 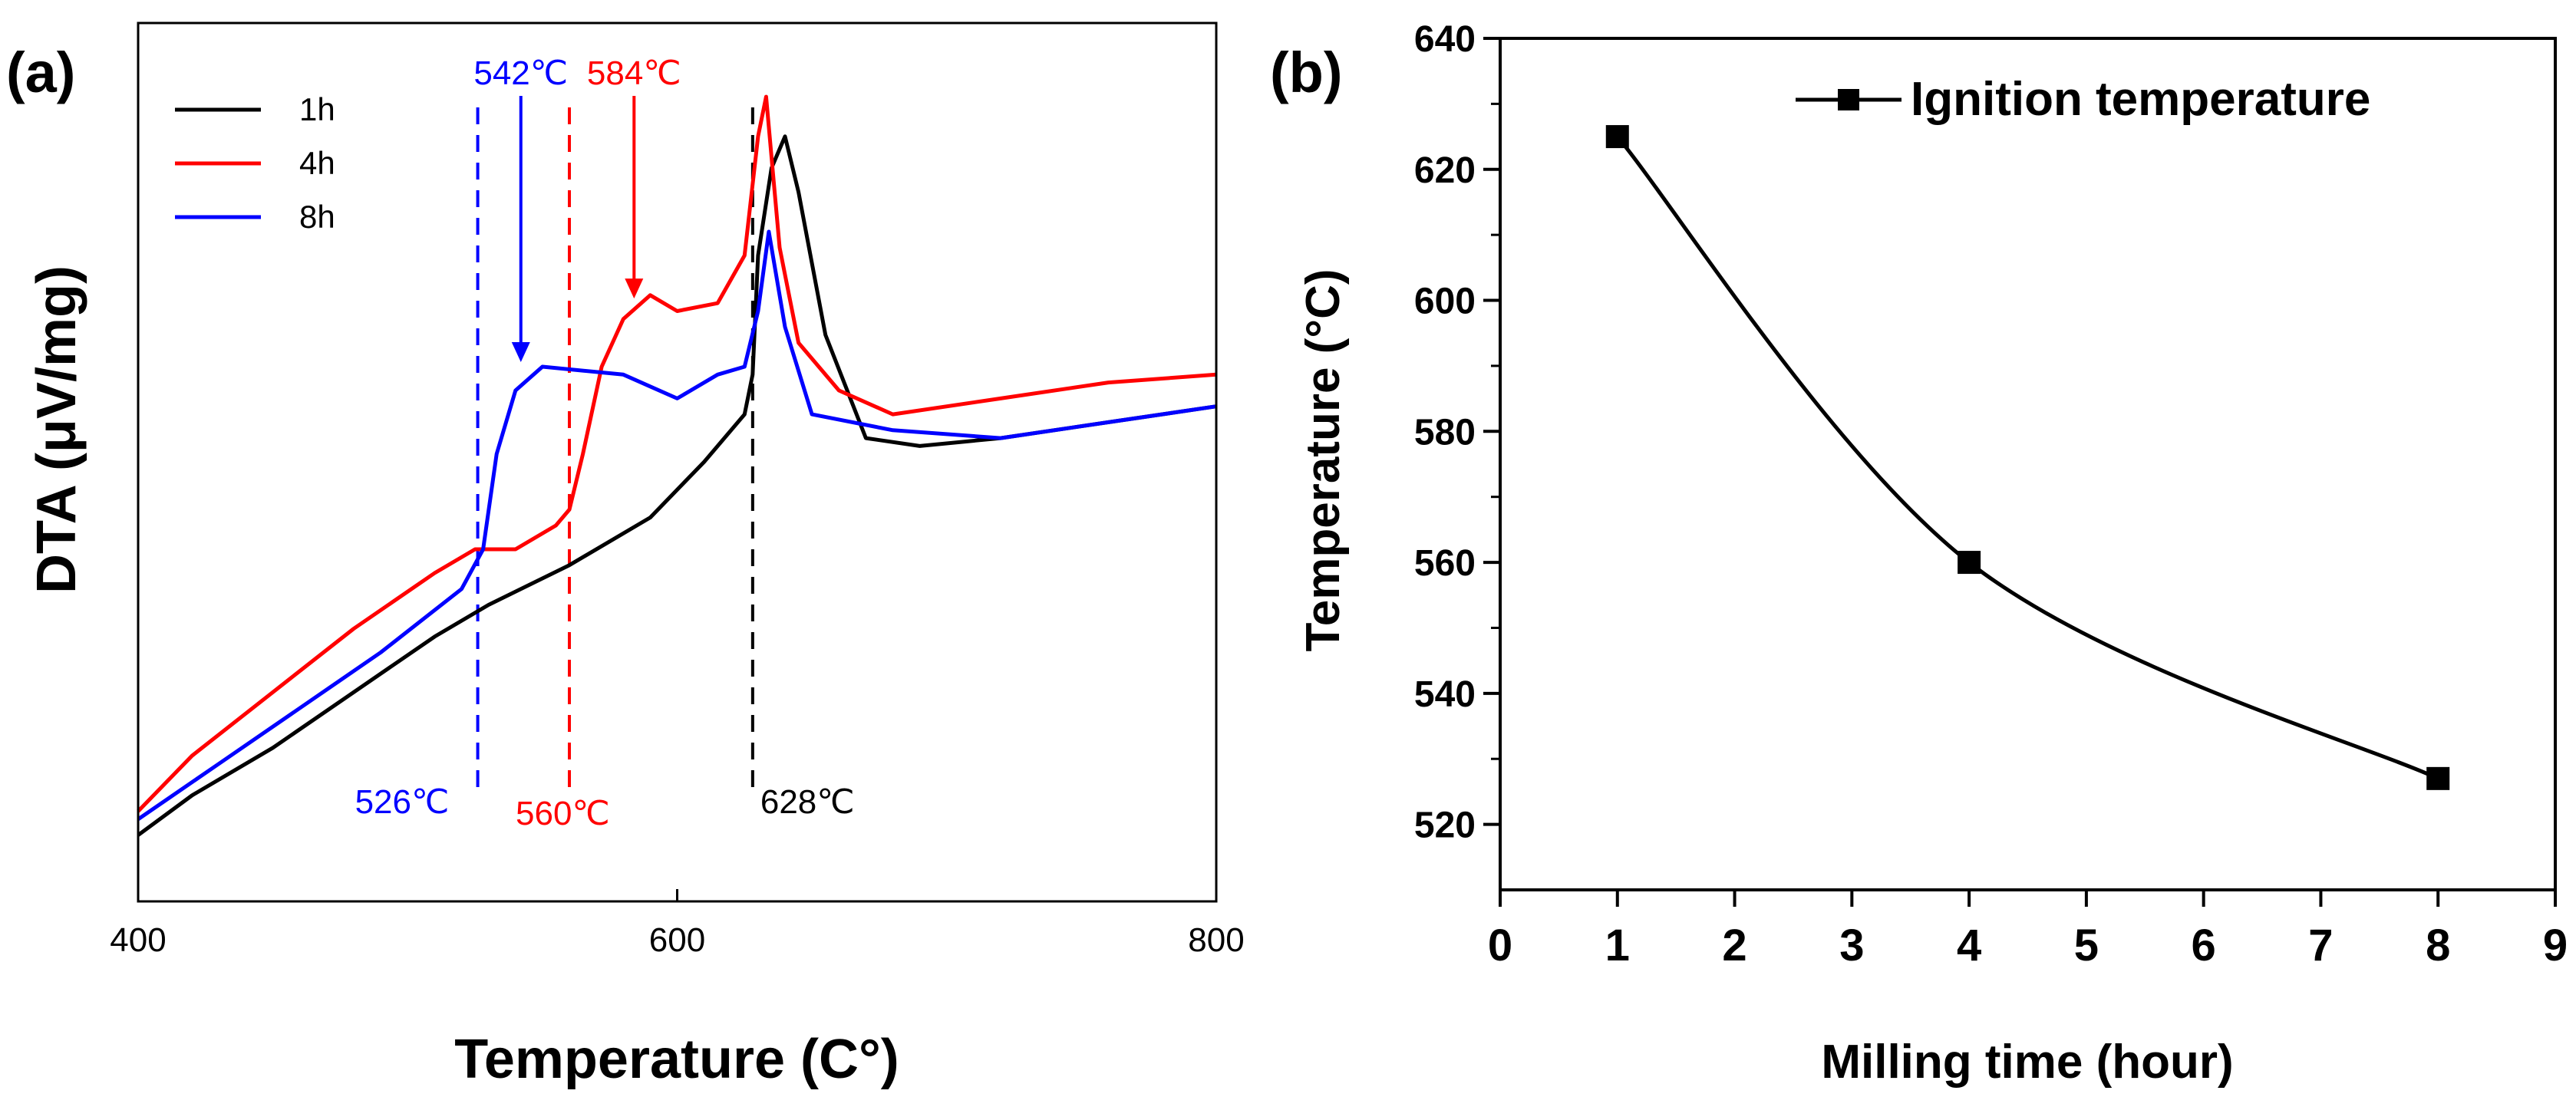 I want to click on vline-label-526: 526℃, so click(x=403, y=802).